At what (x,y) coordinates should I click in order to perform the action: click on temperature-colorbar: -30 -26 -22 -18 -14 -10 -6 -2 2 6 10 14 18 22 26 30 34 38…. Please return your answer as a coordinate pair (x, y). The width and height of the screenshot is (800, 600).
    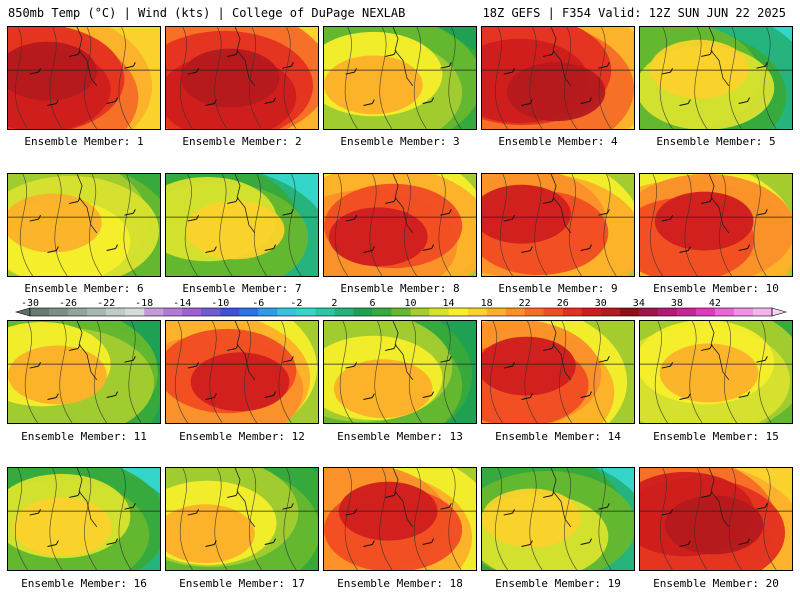
    Looking at the image, I should click on (401, 307).